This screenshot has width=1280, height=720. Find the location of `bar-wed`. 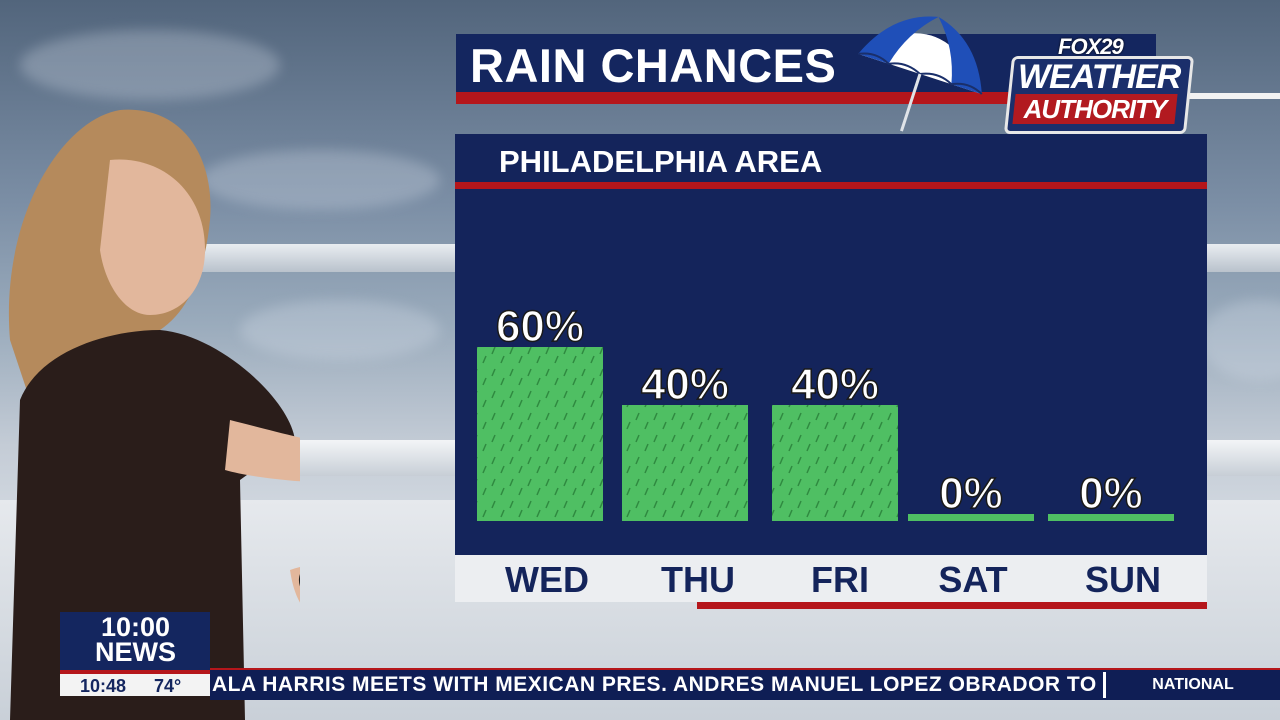

bar-wed is located at coordinates (540, 434).